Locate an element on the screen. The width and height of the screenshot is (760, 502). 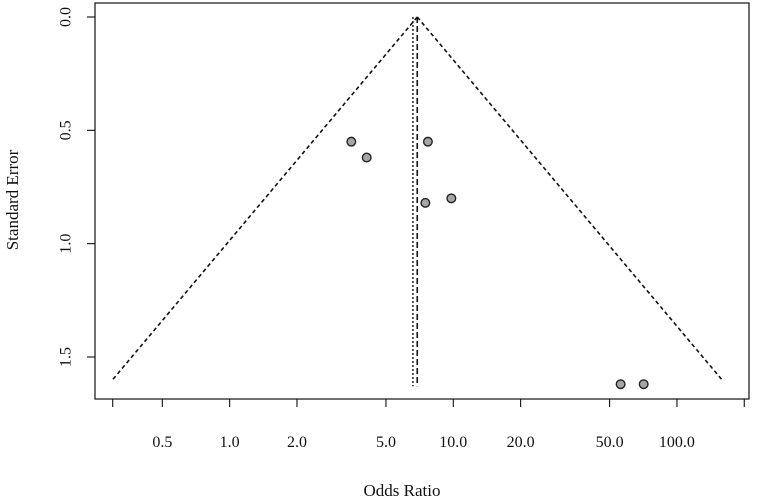
x-axis-title: Odds Ratio is located at coordinates (402, 490).